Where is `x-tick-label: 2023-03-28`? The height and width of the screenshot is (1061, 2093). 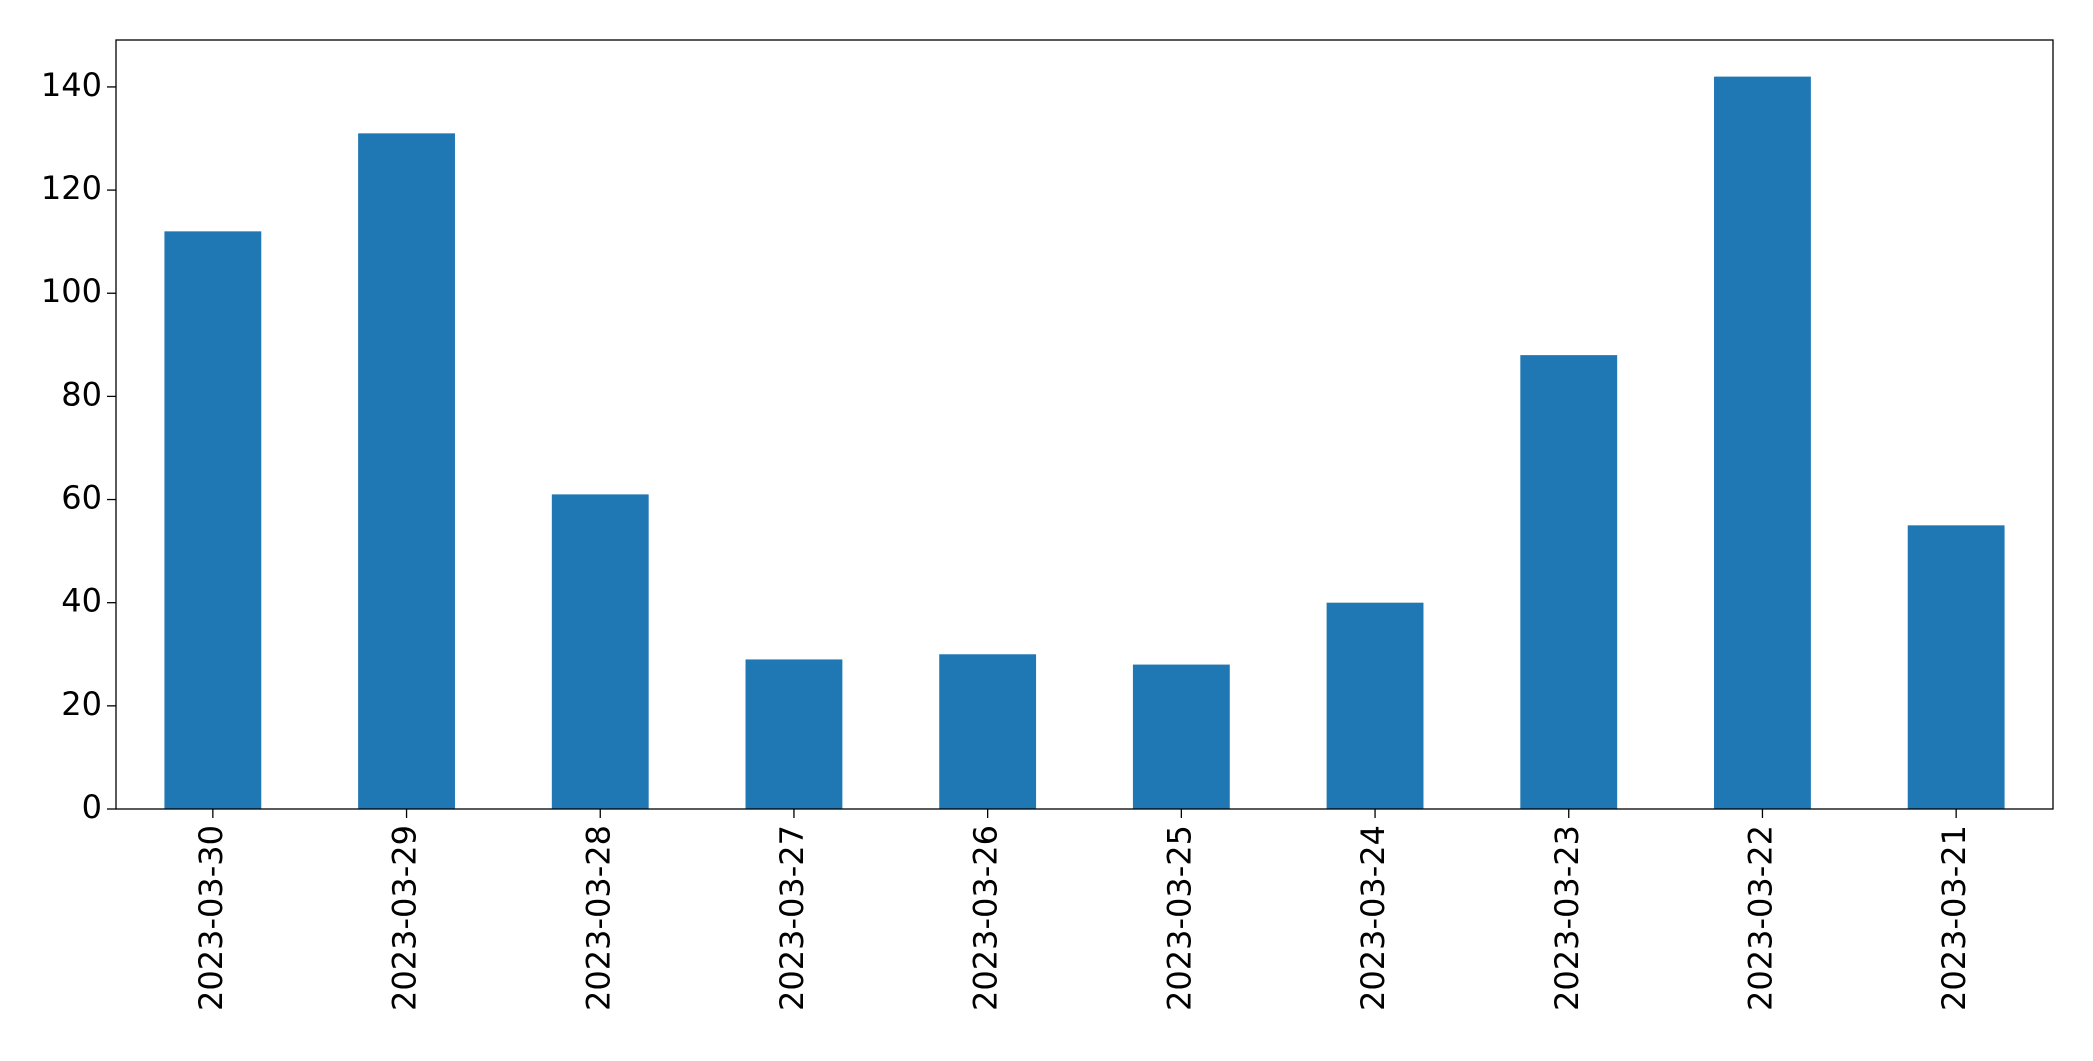 x-tick-label: 2023-03-28 is located at coordinates (598, 918).